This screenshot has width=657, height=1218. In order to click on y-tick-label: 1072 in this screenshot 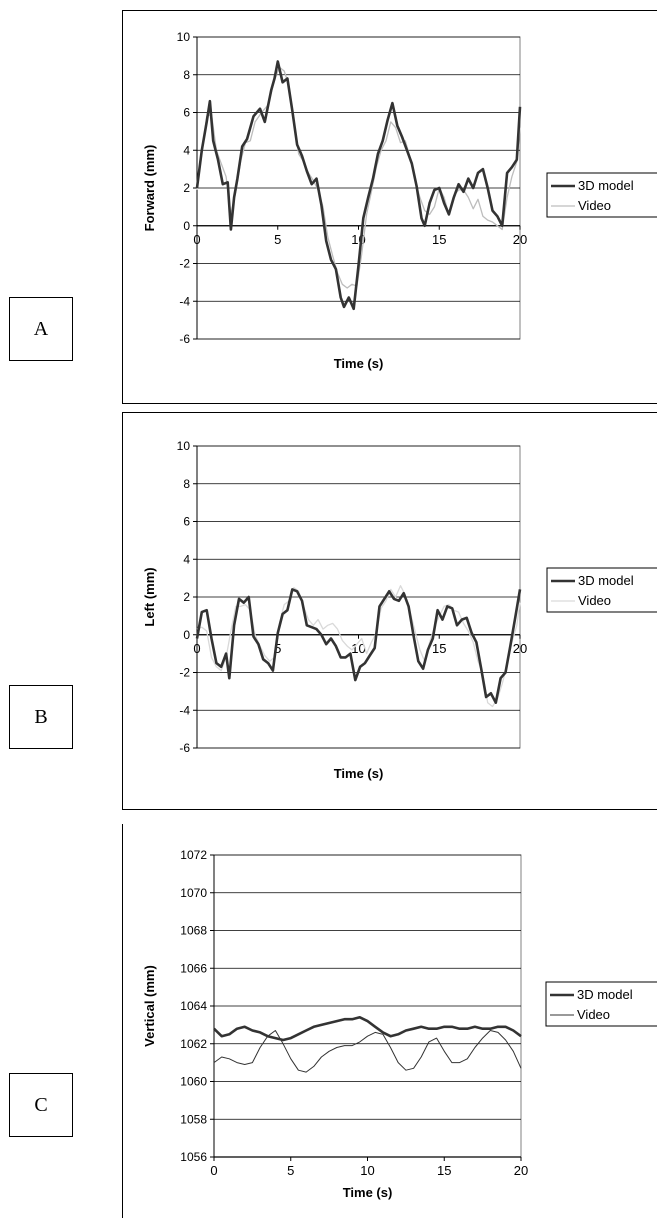, I will do `click(193, 855)`.